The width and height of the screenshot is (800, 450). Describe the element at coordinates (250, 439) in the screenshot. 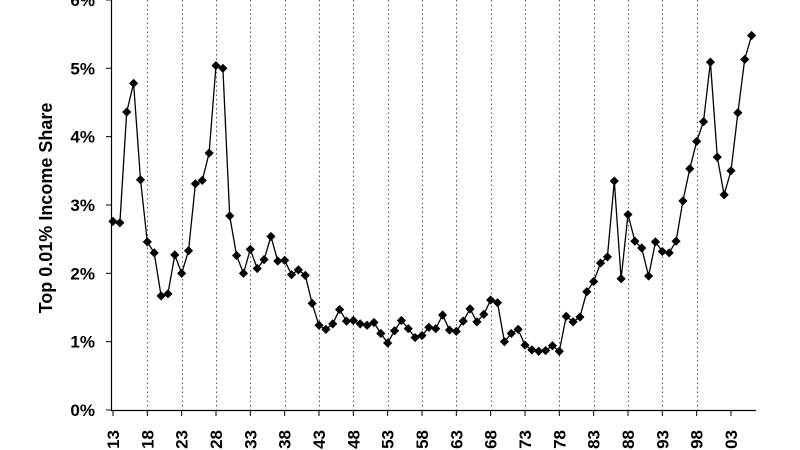

I see `x-tick-label: 33` at that location.